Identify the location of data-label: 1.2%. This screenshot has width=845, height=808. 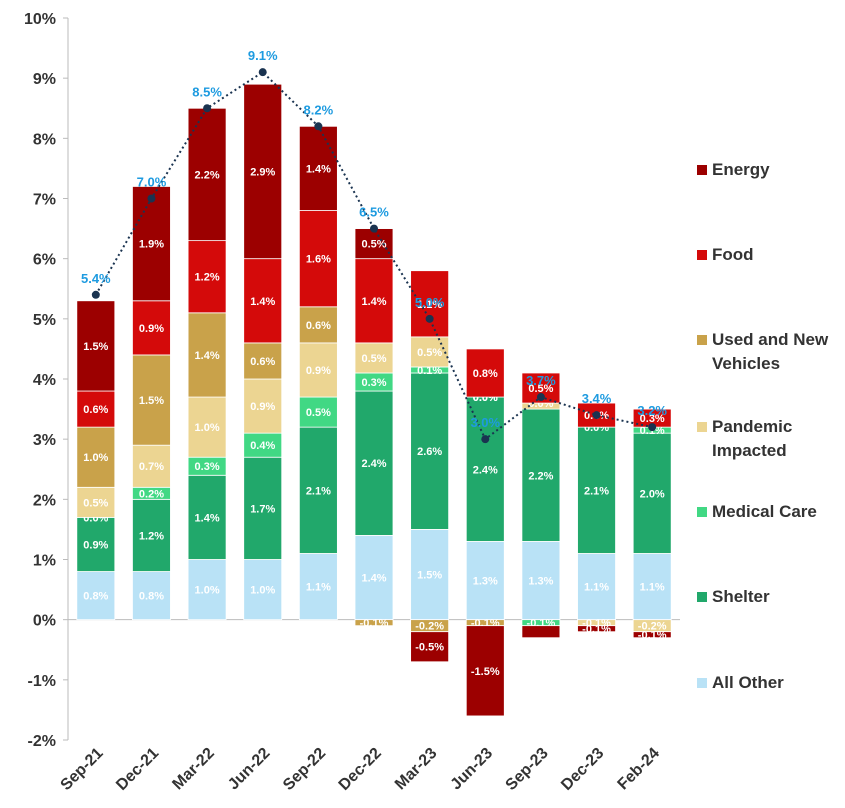
(151, 536).